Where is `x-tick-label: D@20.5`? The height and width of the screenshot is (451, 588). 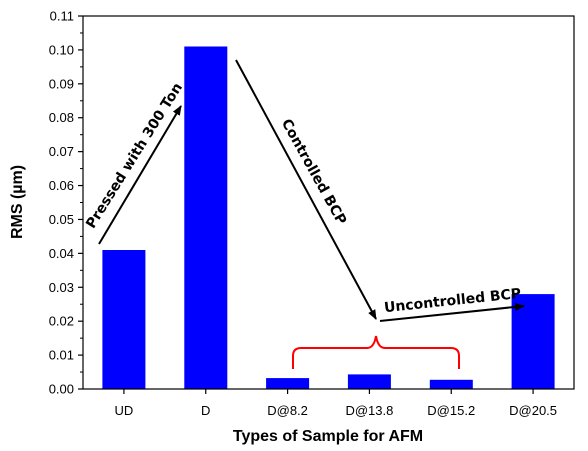
x-tick-label: D@20.5 is located at coordinates (533, 410).